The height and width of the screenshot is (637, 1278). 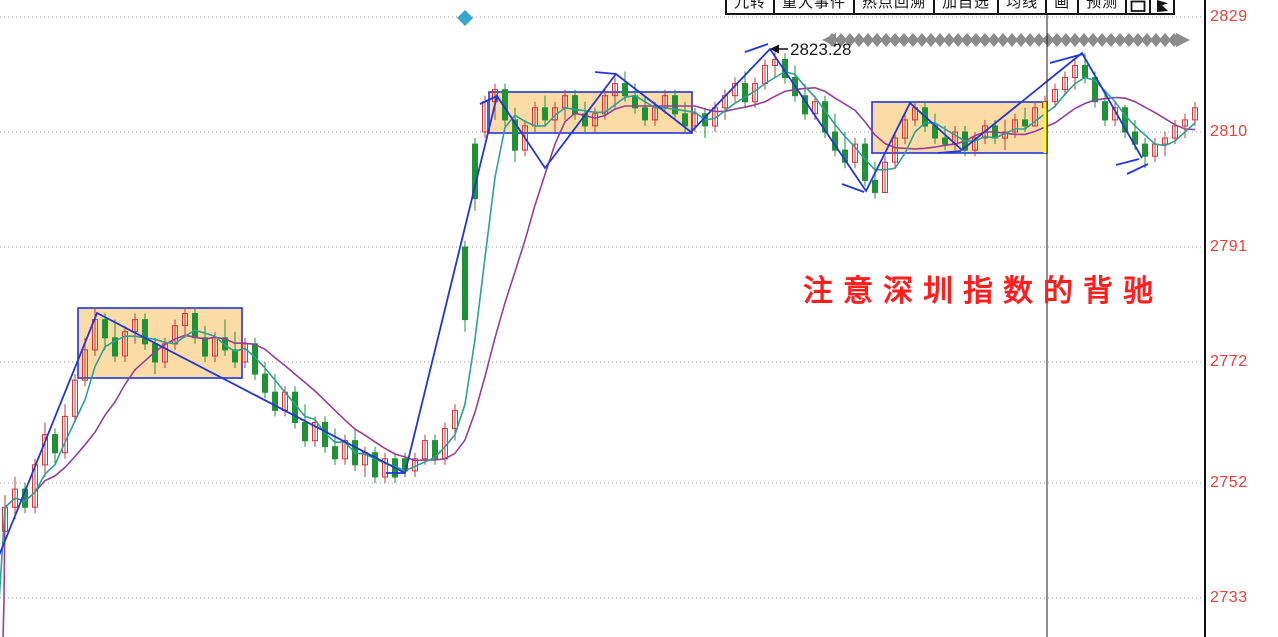 I want to click on y-axis-label: 2752, so click(x=1229, y=482).